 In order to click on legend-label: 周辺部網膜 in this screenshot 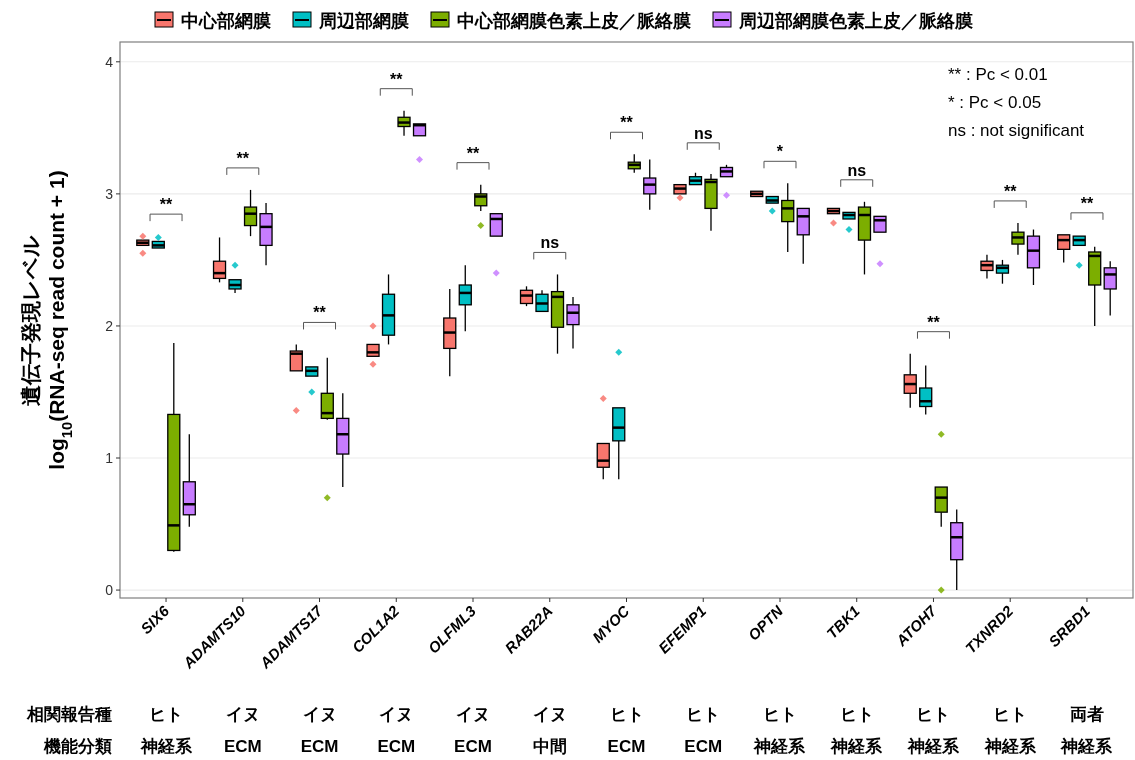, I will do `click(363, 21)`.